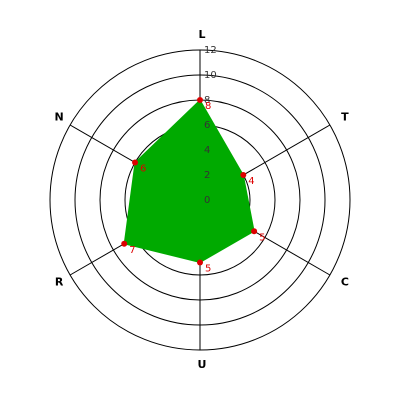 This screenshot has width=400, height=404. Describe the element at coordinates (251, 181) in the screenshot. I see `value-label: 4` at that location.